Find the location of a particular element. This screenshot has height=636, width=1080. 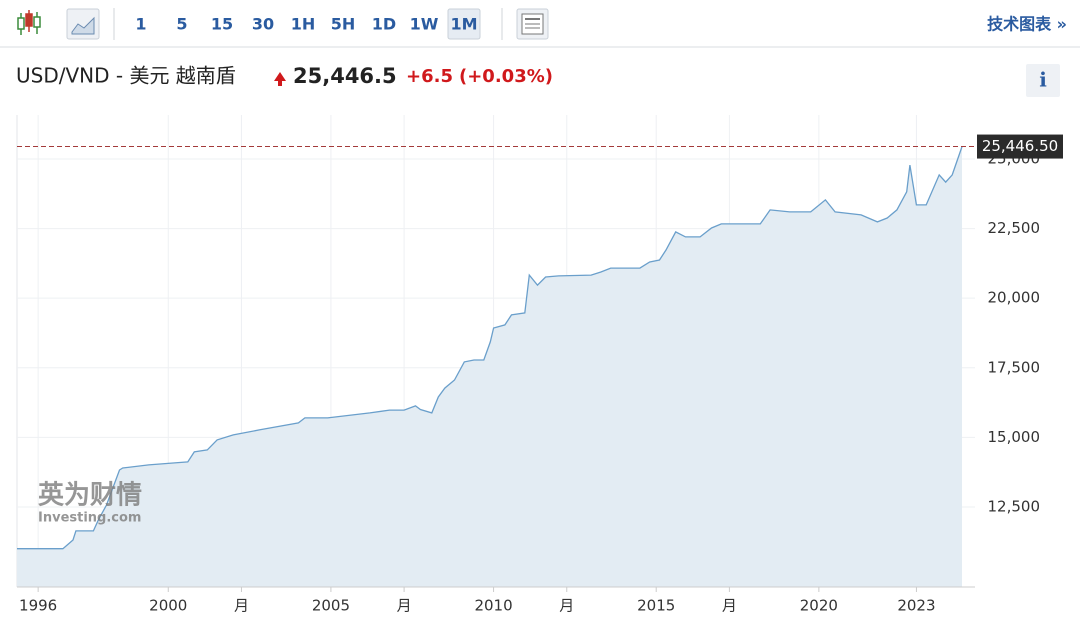

interval-button: 1W is located at coordinates (424, 24).